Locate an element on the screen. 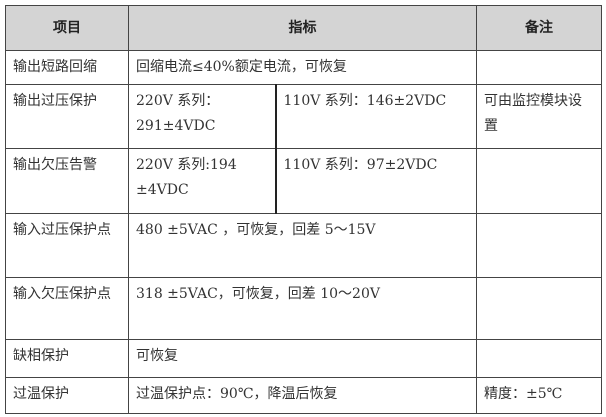 The height and width of the screenshot is (417, 606). cell-spec-220: 220V 系列：291±4VDC is located at coordinates (202, 116).